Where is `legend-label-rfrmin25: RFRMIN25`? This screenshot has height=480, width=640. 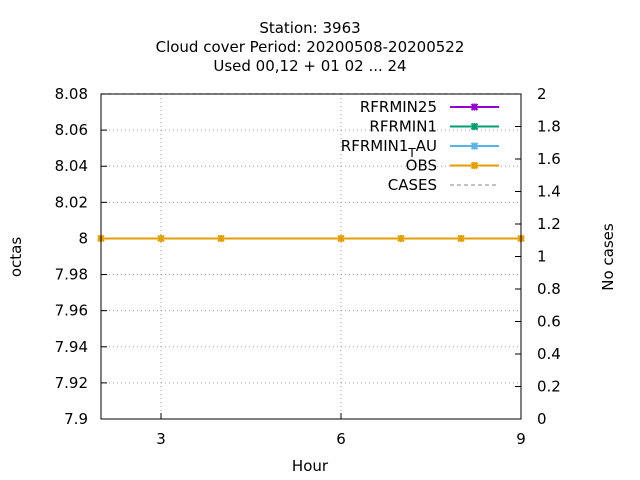 legend-label-rfrmin25: RFRMIN25 is located at coordinates (398, 107).